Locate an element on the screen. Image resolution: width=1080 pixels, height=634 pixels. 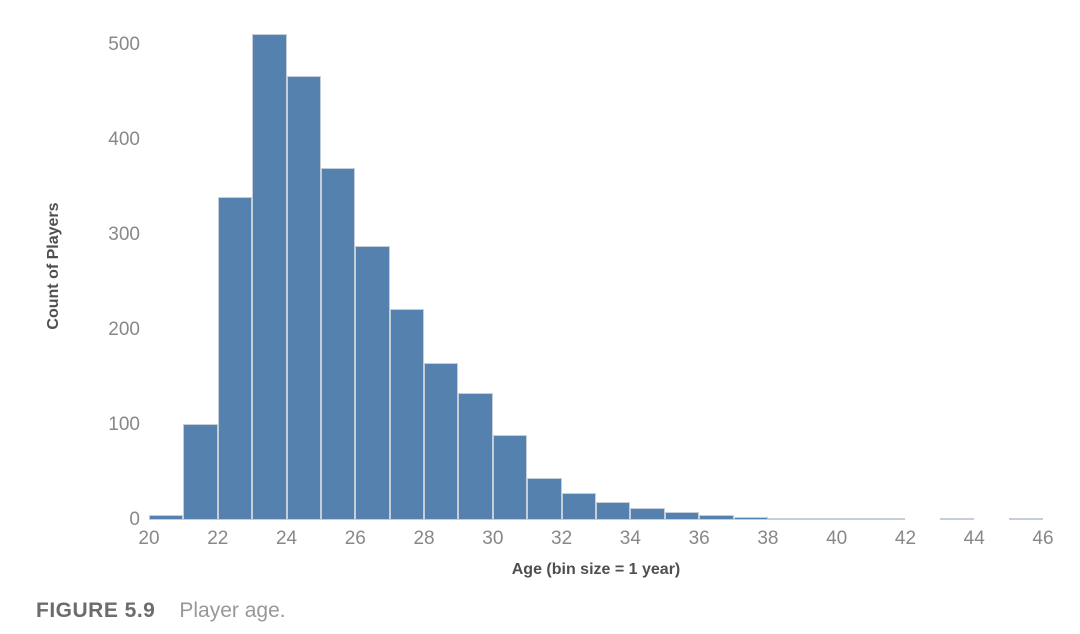
x-tick-label: 26 is located at coordinates (355, 538).